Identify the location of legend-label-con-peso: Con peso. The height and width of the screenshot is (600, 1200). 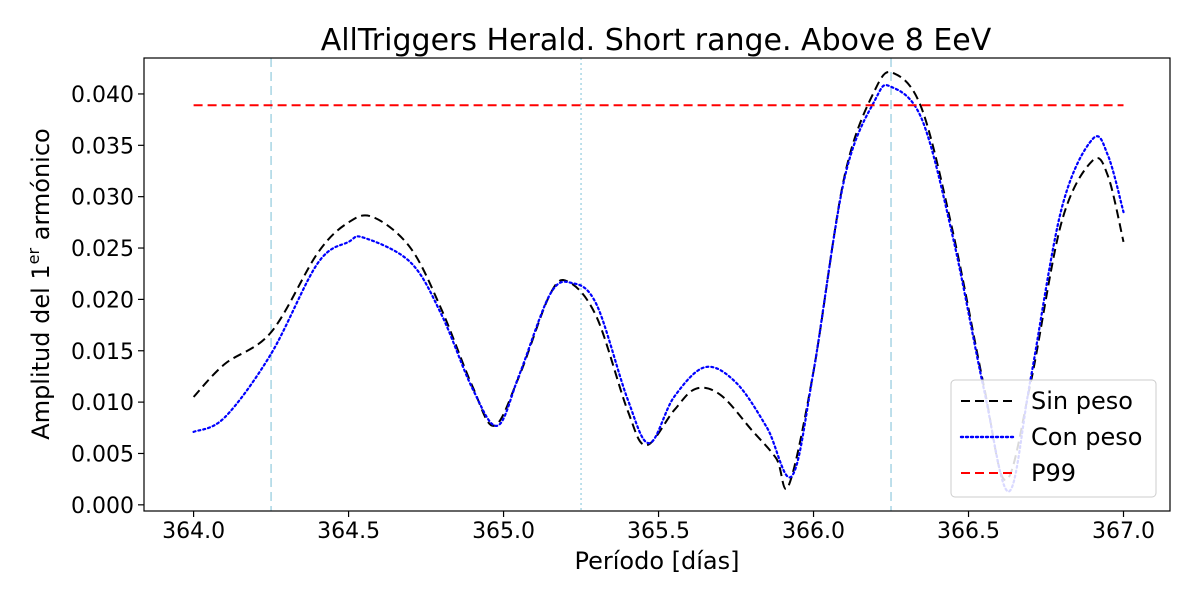
(1086, 437).